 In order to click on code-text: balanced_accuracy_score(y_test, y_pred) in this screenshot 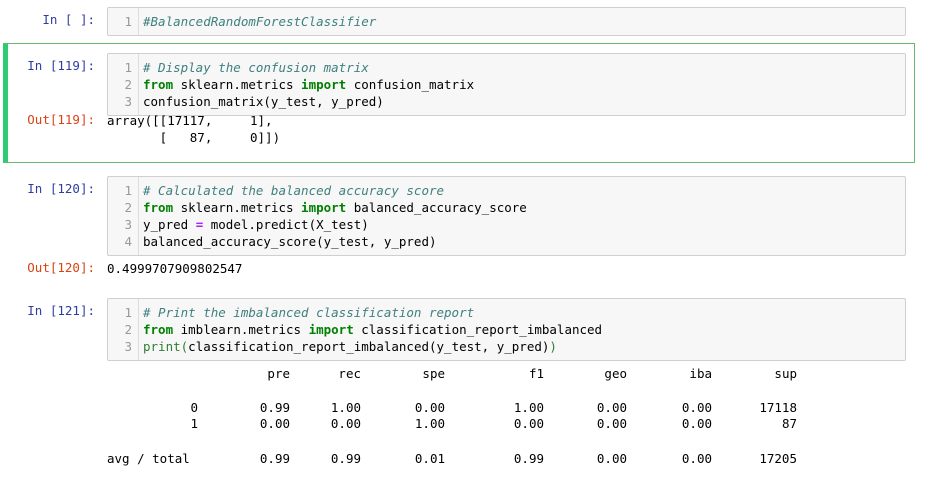, I will do `click(290, 241)`.